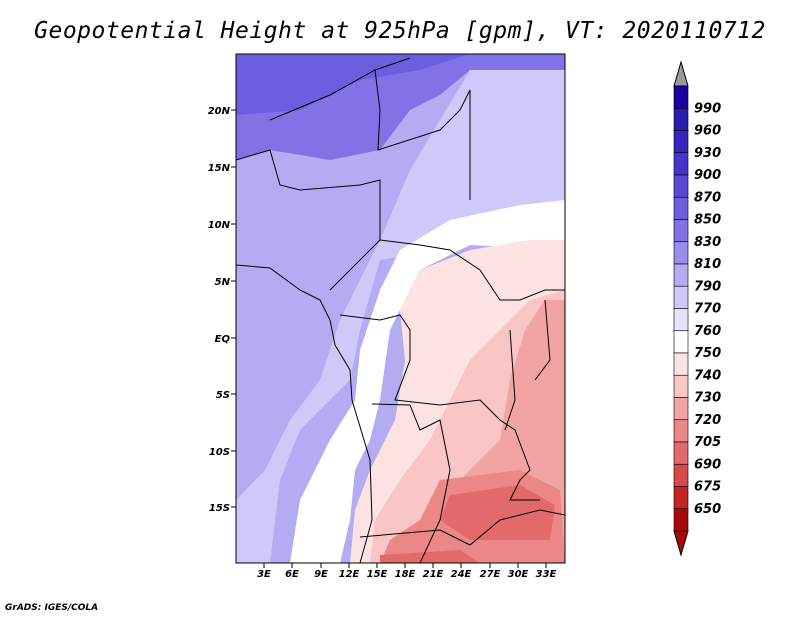 This screenshot has width=800, height=618. I want to click on lon-tick-label: 18E, so click(405, 574).